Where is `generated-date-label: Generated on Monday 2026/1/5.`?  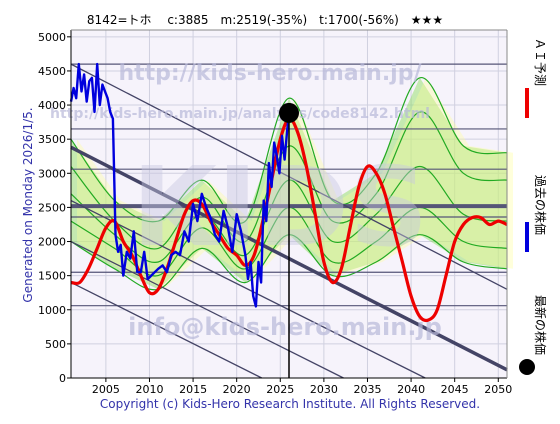 generated-date-label: Generated on Monday 2026/1/5. is located at coordinates (28, 204).